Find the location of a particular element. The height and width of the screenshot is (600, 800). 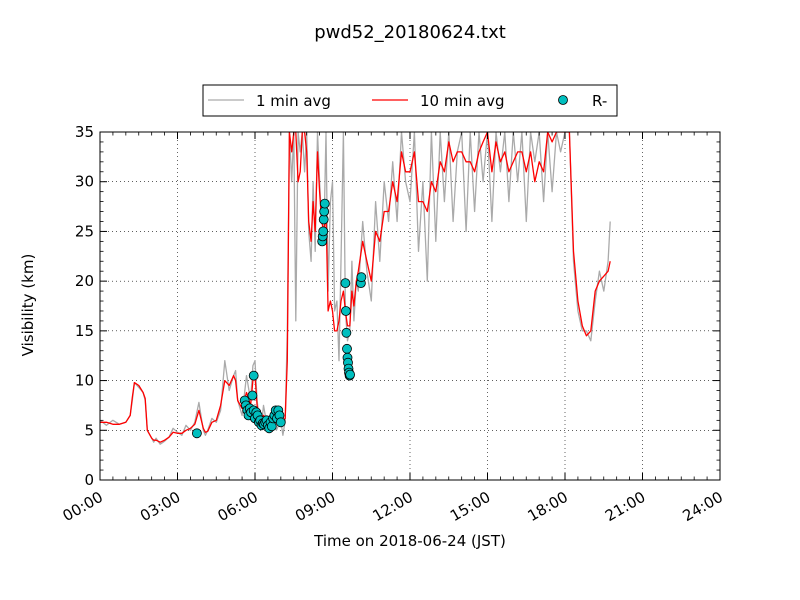

x-tick-label: 18:00 is located at coordinates (548, 506).